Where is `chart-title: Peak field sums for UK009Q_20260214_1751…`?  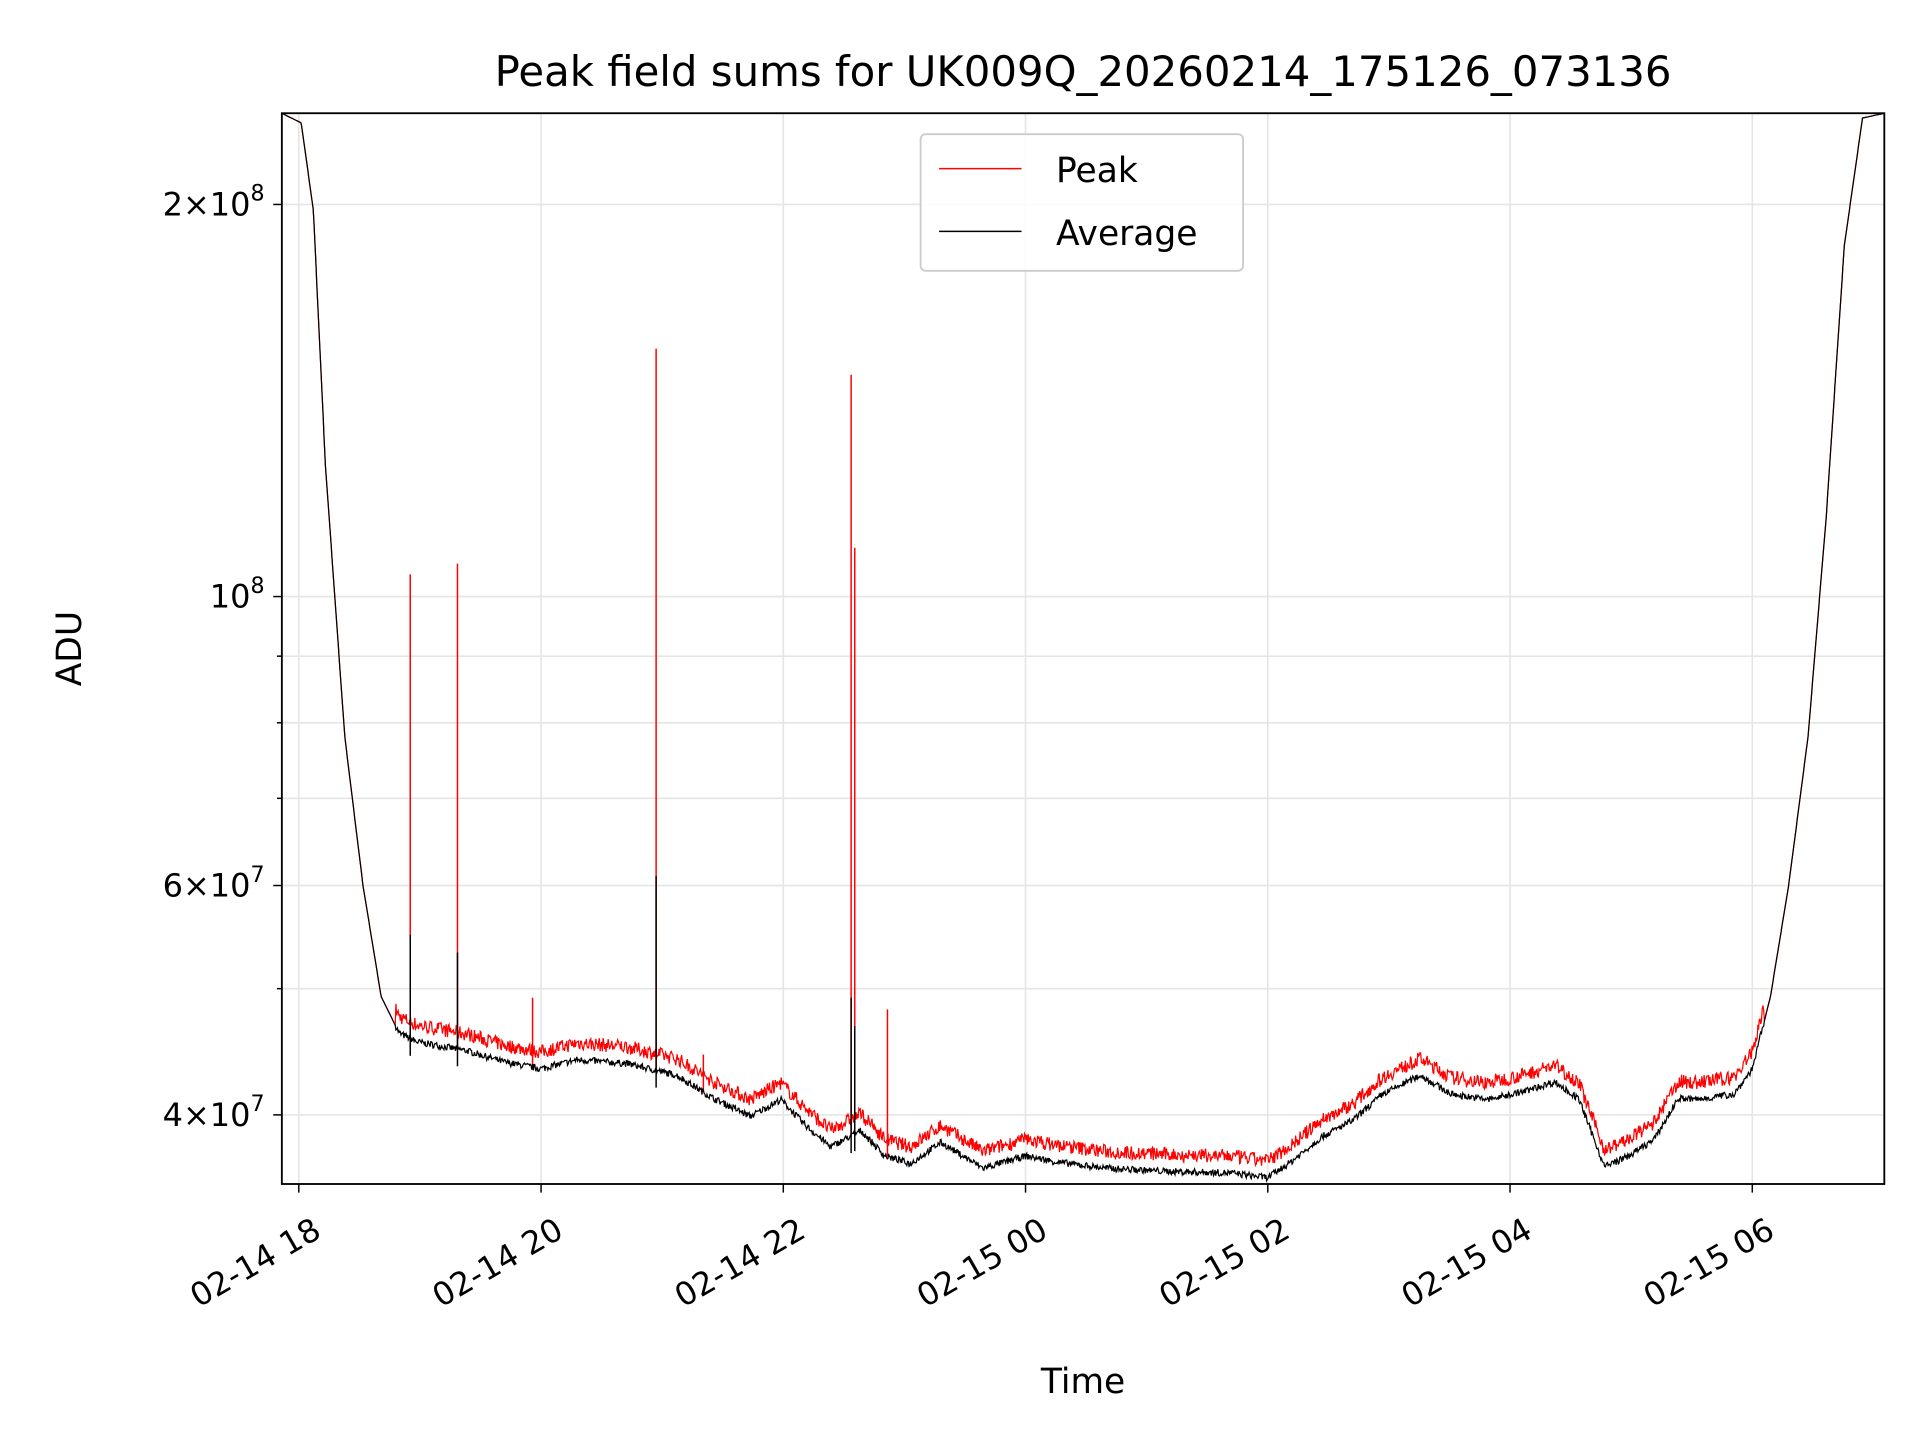 chart-title: Peak field sums for UK009Q_20260214_1751… is located at coordinates (1083, 71).